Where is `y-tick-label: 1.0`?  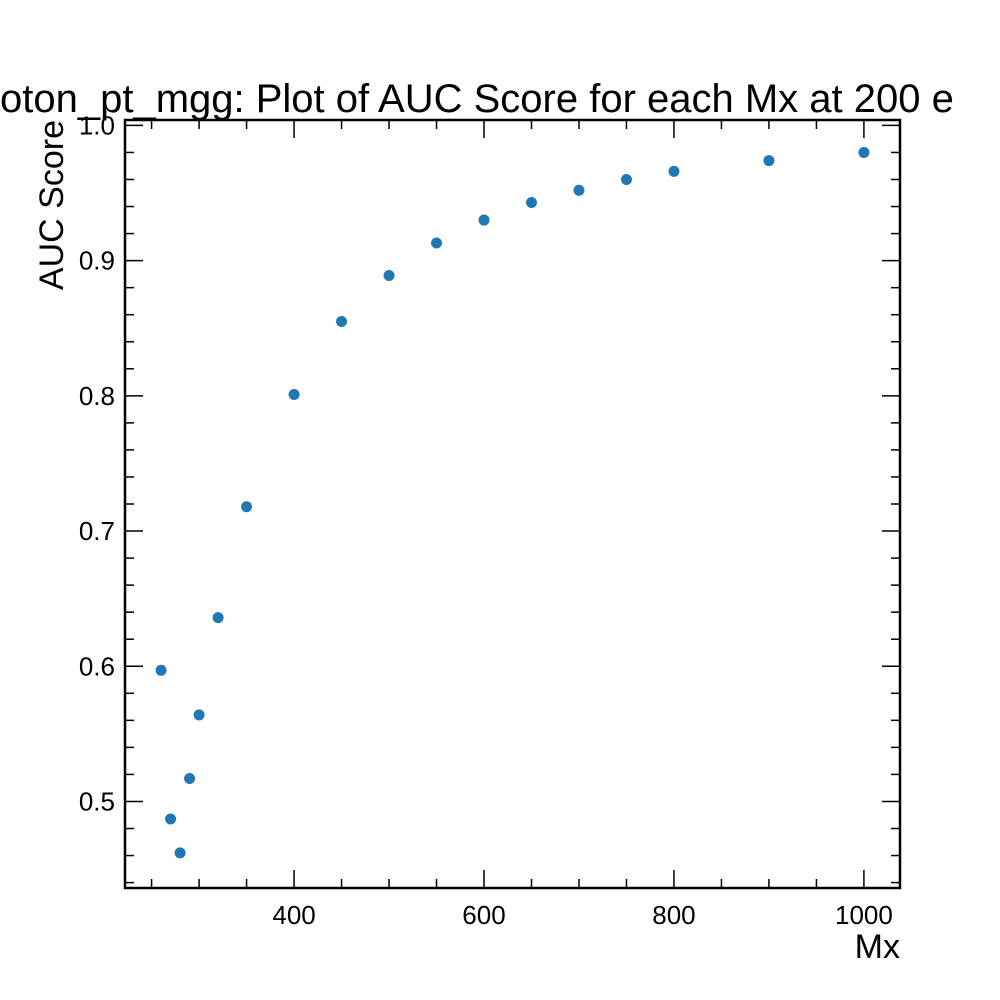
y-tick-label: 1.0 is located at coordinates (97, 125).